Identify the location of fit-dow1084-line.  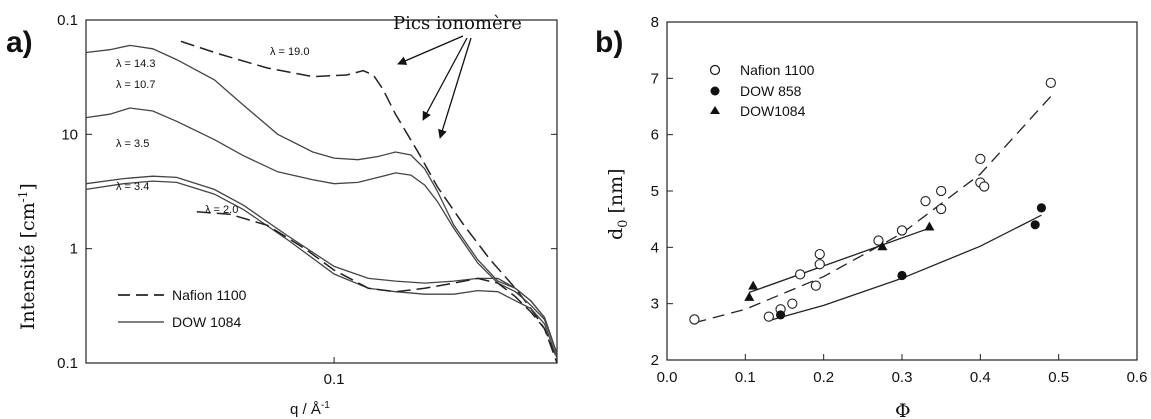
(839, 260).